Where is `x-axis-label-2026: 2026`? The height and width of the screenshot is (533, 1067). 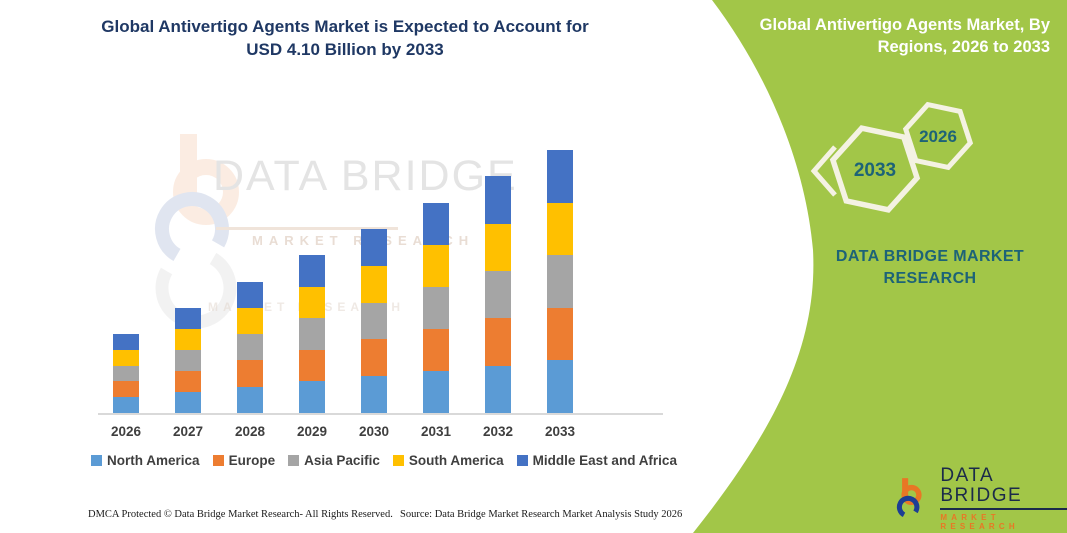 x-axis-label-2026: 2026 is located at coordinates (126, 431).